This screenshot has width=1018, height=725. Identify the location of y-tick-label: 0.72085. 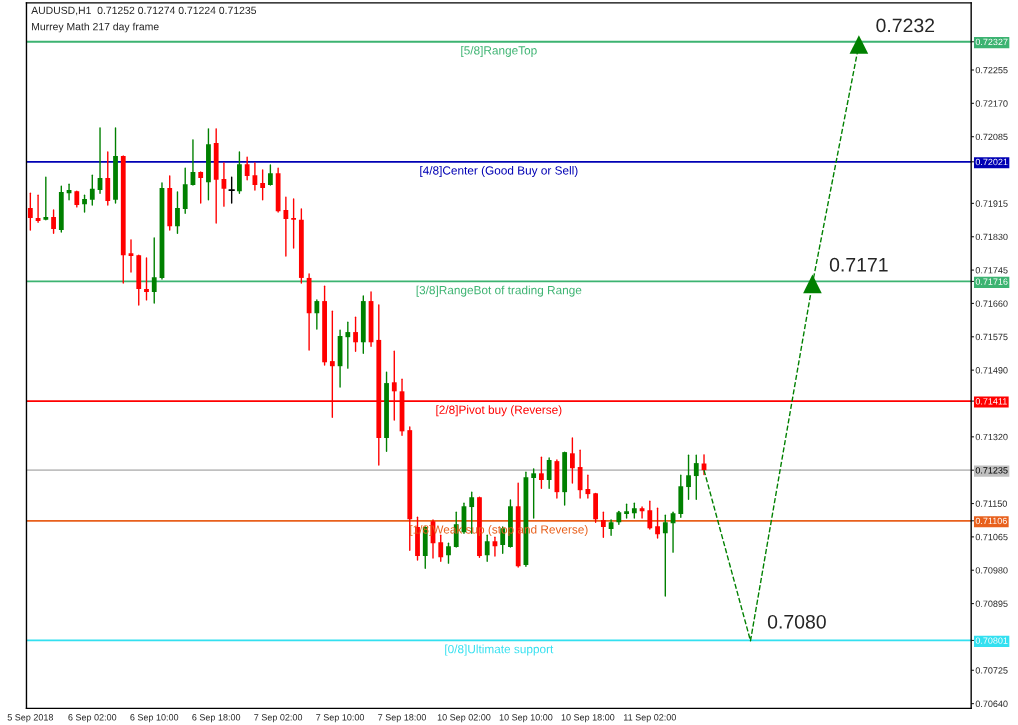
(991, 137).